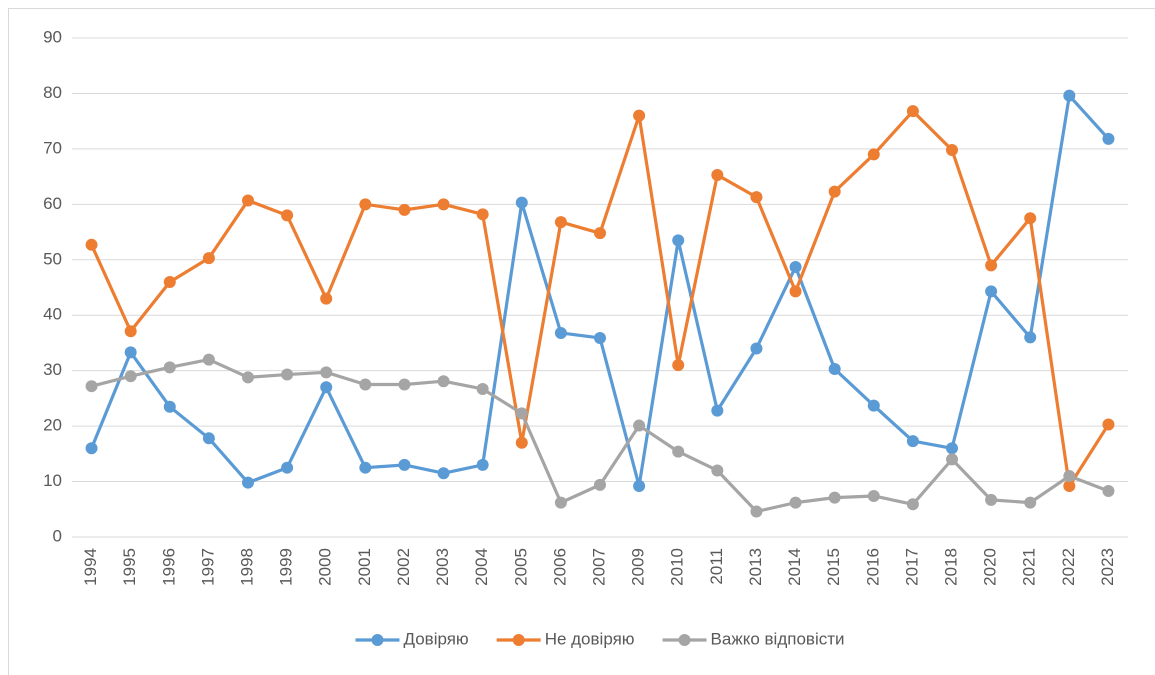 The height and width of the screenshot is (675, 1155). What do you see at coordinates (481, 567) in the screenshot?
I see `x-tick-label: 2004` at bounding box center [481, 567].